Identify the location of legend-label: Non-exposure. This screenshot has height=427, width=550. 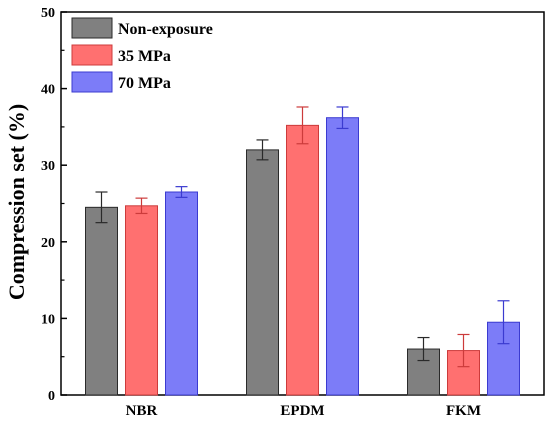
(165, 29).